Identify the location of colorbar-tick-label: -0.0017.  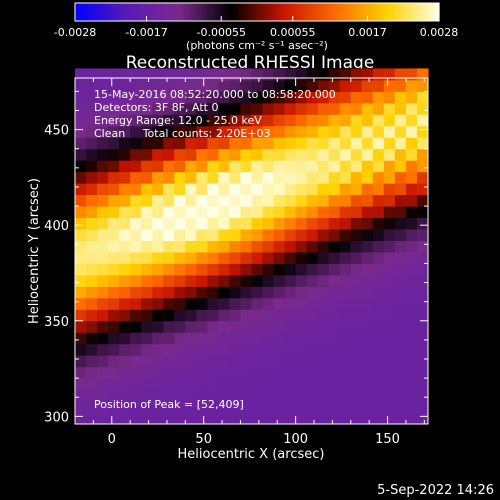
(146, 32).